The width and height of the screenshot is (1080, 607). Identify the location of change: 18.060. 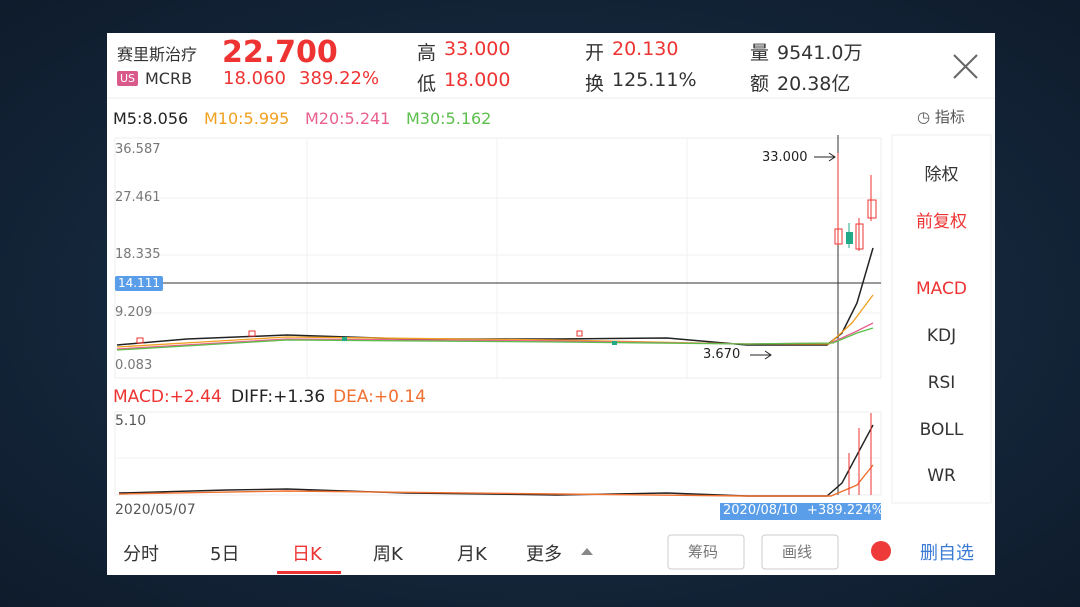
(254, 78).